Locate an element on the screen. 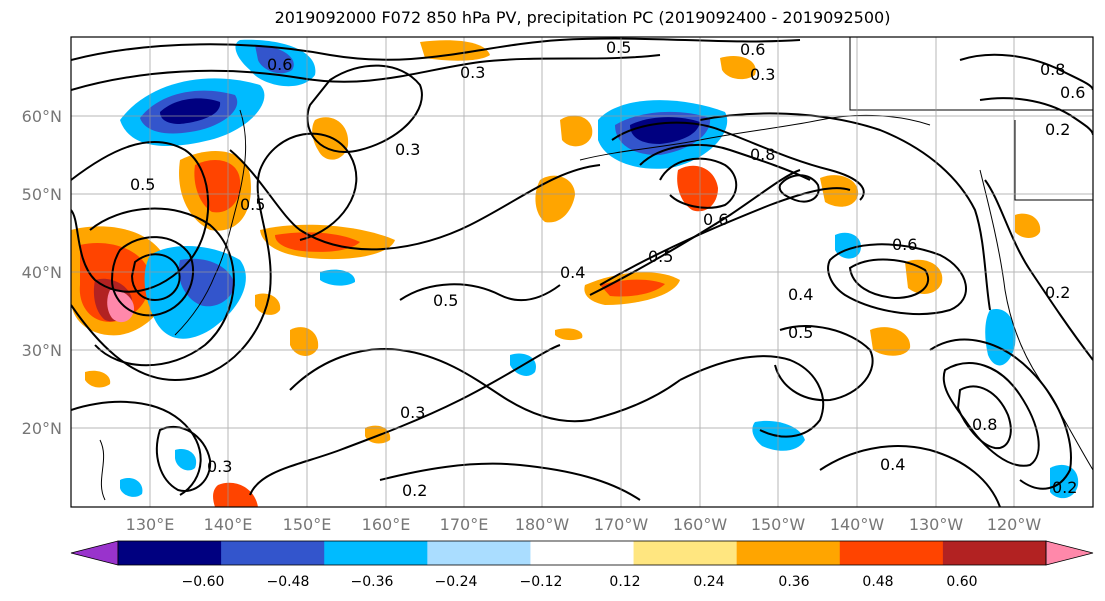  blob-blue-small1 is located at coordinates (338, 277).